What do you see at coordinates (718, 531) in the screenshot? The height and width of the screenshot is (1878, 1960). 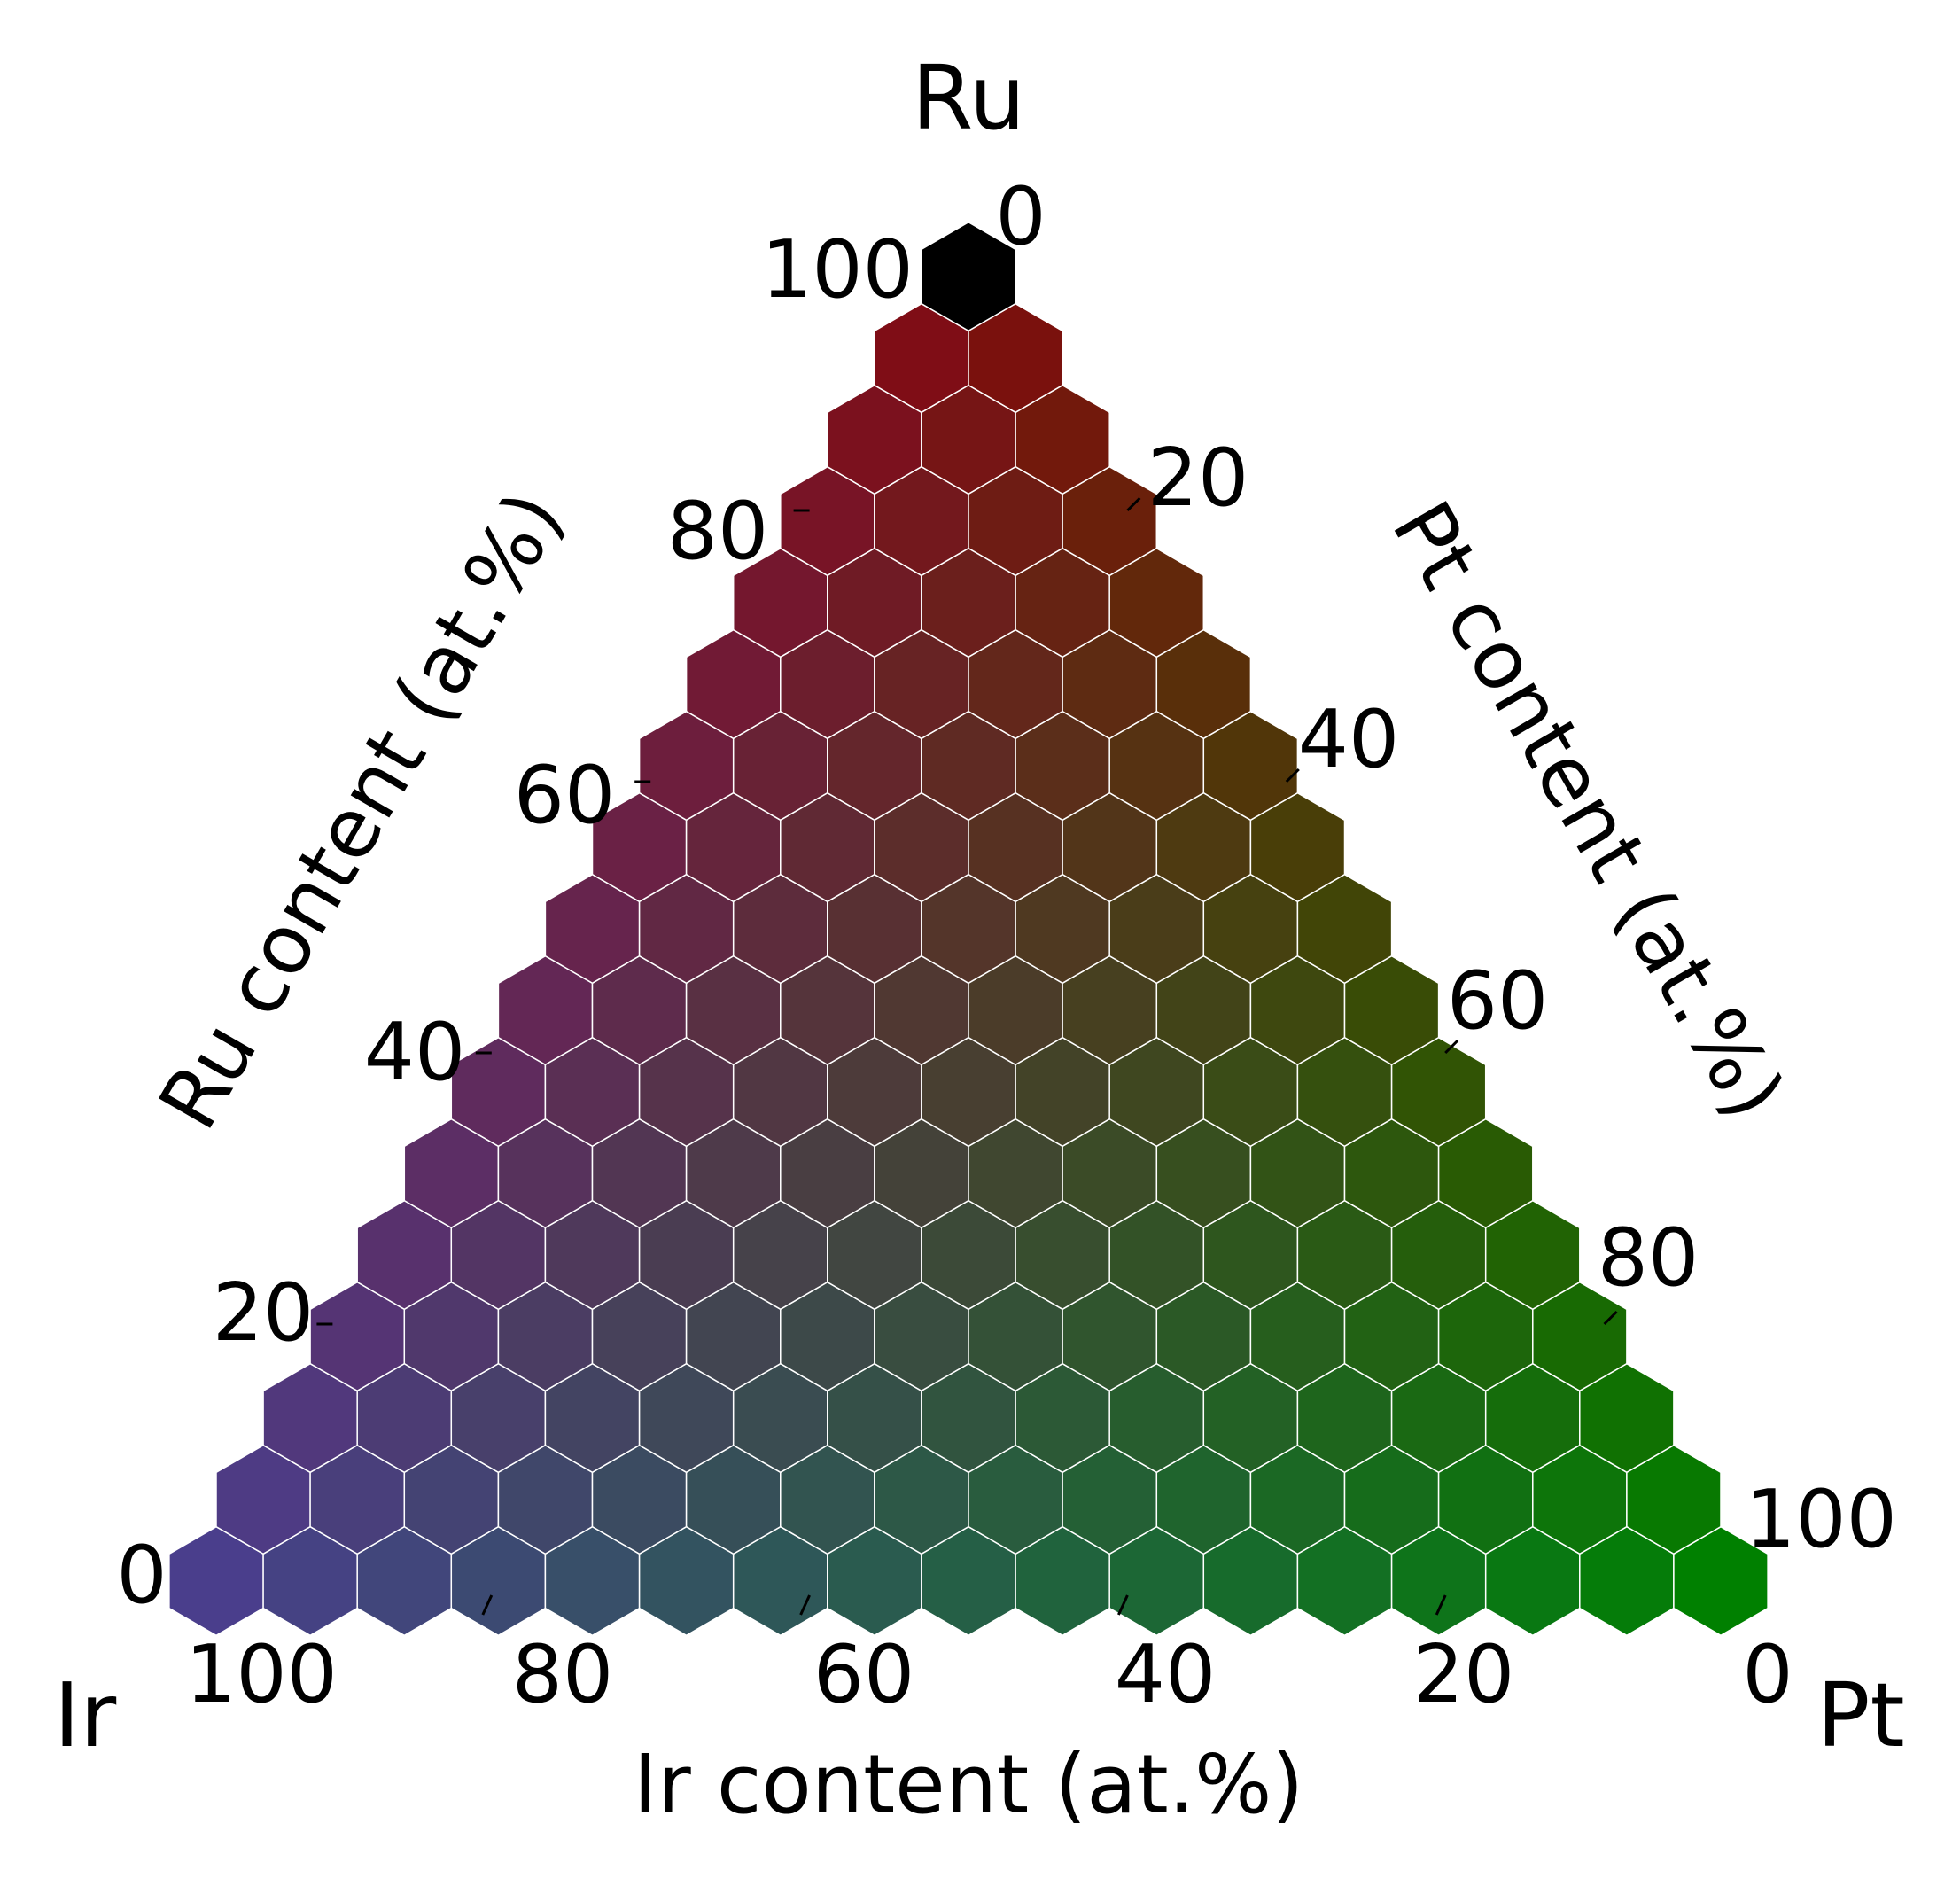 I see `left-axis-tick: 80` at bounding box center [718, 531].